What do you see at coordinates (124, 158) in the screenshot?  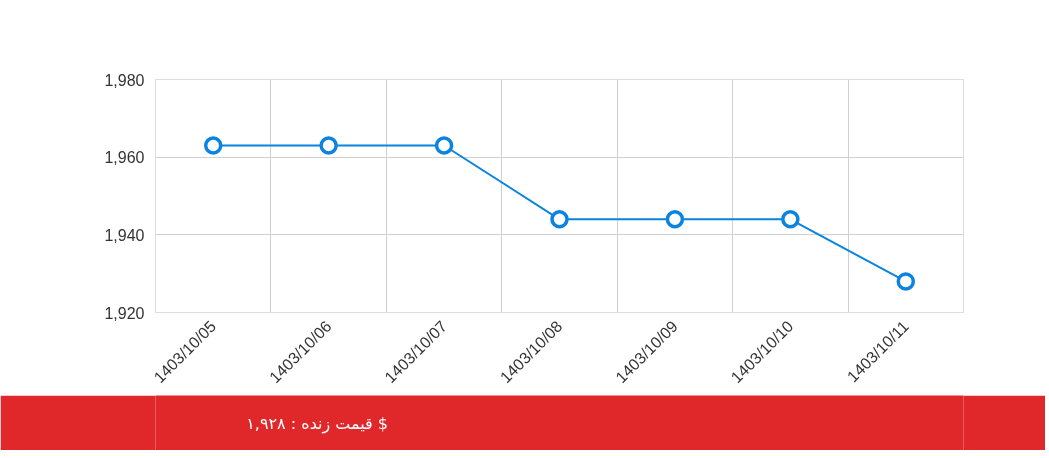 I see `y-tick-label: 1,960` at bounding box center [124, 158].